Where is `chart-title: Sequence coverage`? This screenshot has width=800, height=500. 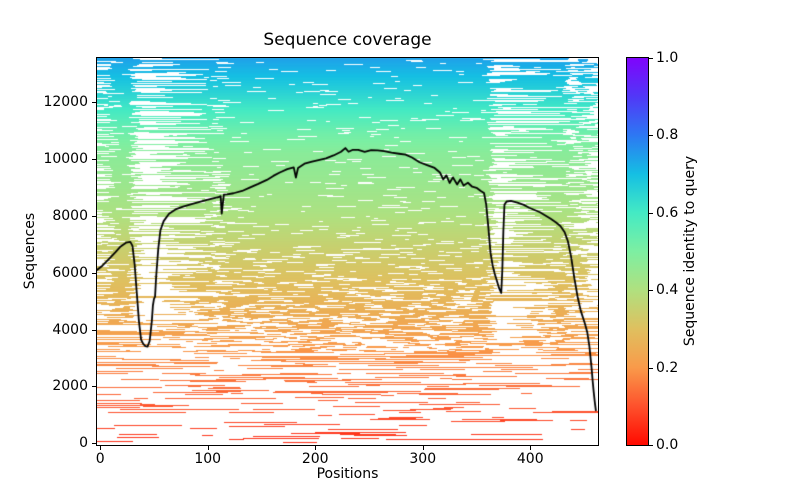
chart-title: Sequence coverage is located at coordinates (347, 40).